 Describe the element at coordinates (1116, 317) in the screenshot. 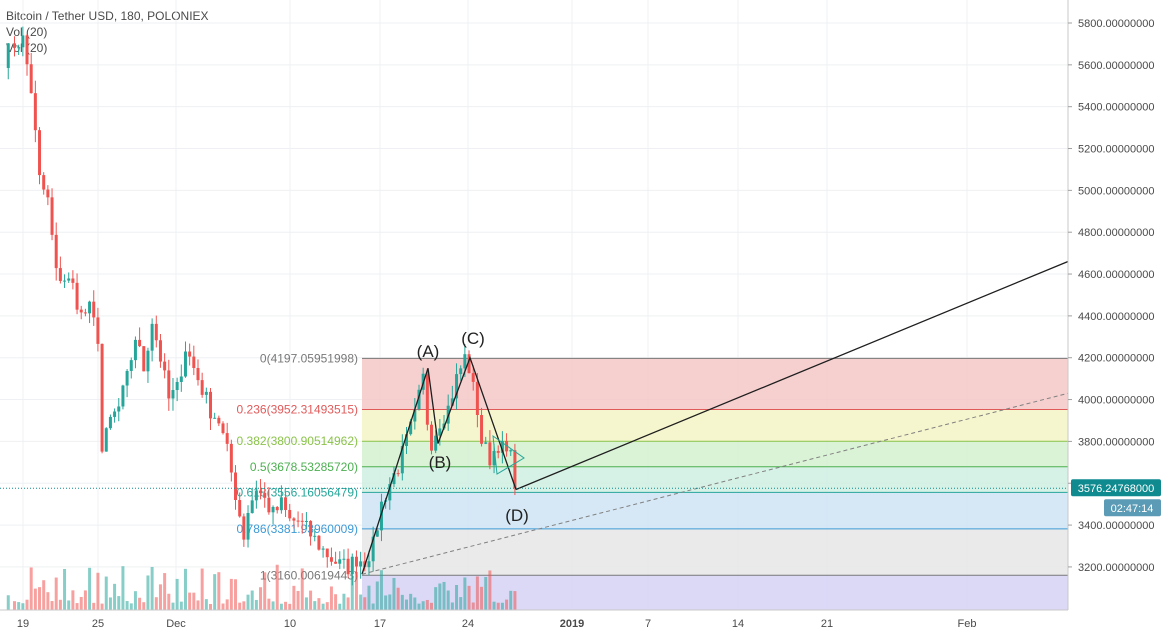

I see `price-tick-label: 4400.00000000` at that location.